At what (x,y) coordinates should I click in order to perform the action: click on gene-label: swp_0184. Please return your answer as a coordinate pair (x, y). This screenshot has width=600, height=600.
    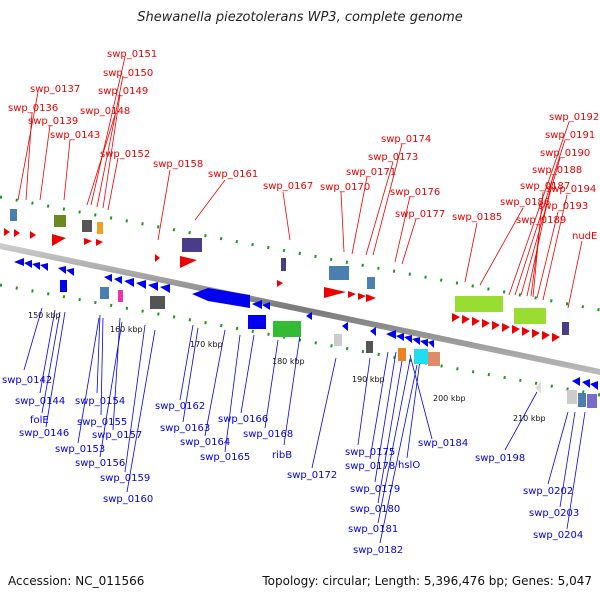
    Looking at the image, I should click on (443, 443).